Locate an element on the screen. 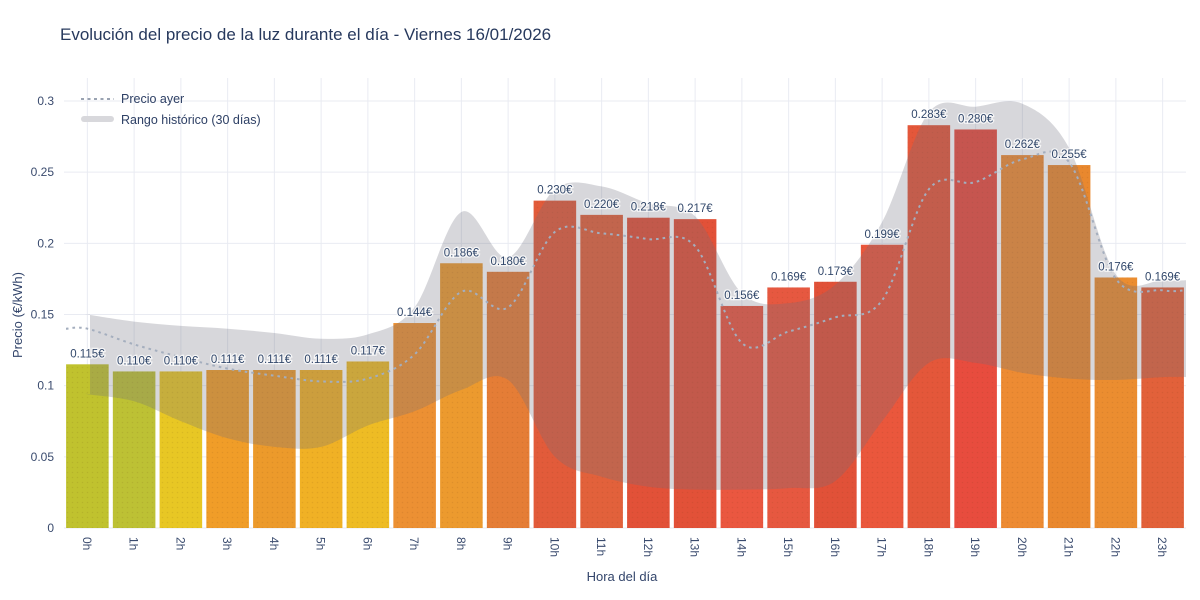 This screenshot has height=600, width=1200. y-tick-0.3: 0.3 is located at coordinates (45, 101).